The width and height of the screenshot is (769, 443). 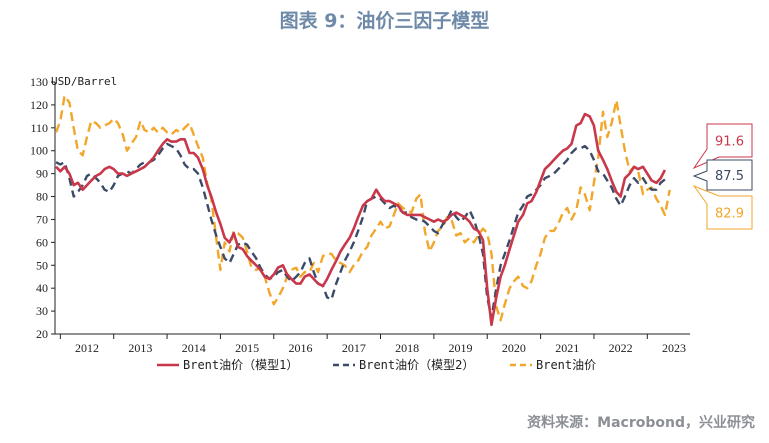 I want to click on y-tick-label: 130, so click(x=39, y=82).